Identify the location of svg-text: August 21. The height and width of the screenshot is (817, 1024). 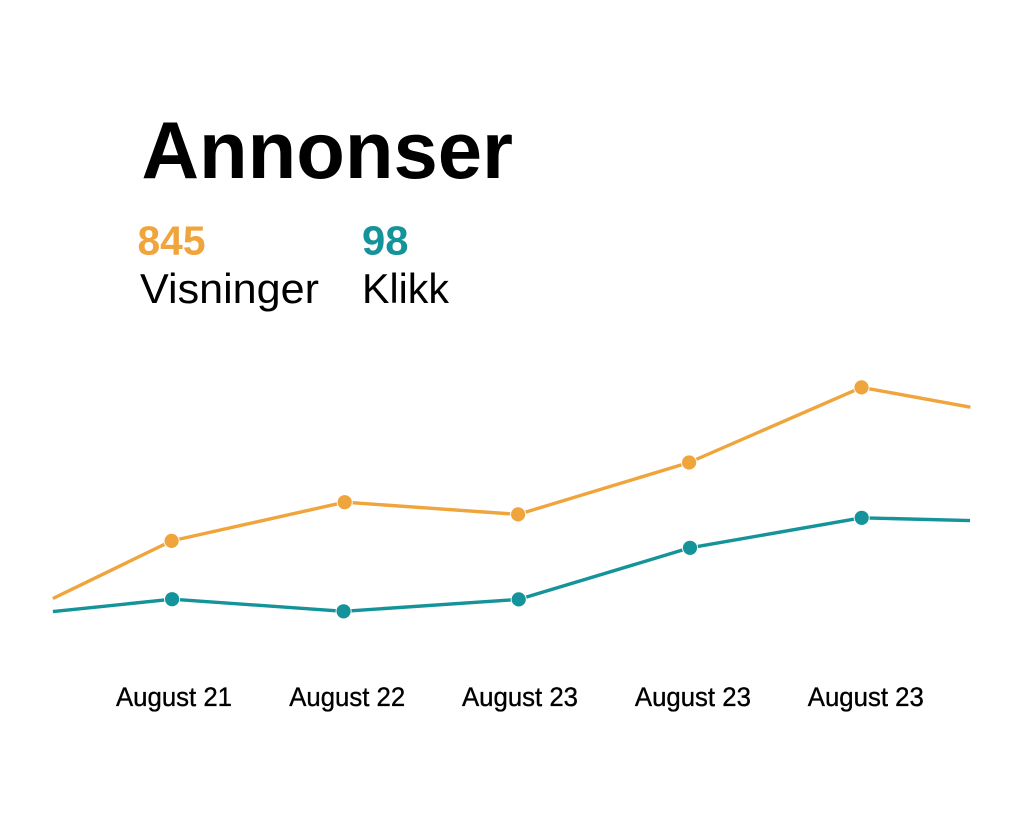
(174, 697).